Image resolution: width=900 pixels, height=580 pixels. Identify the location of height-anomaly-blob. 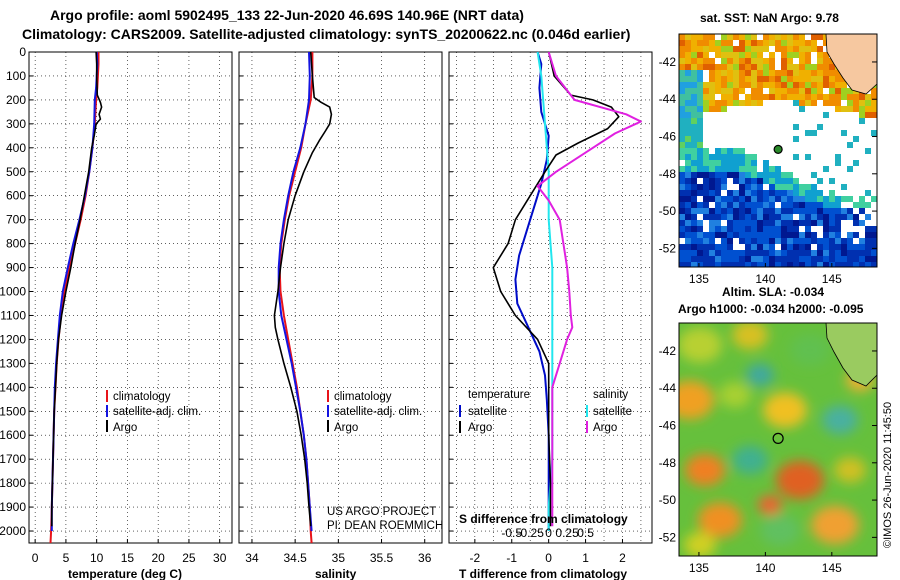
(750, 460).